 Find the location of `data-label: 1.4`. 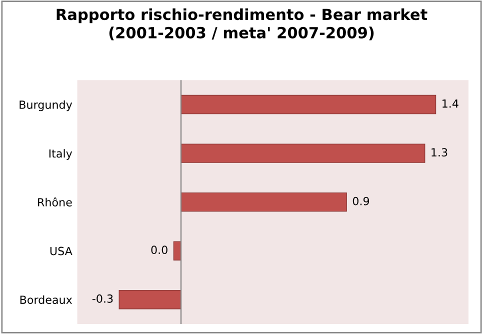

data-label: 1.4 is located at coordinates (450, 104).